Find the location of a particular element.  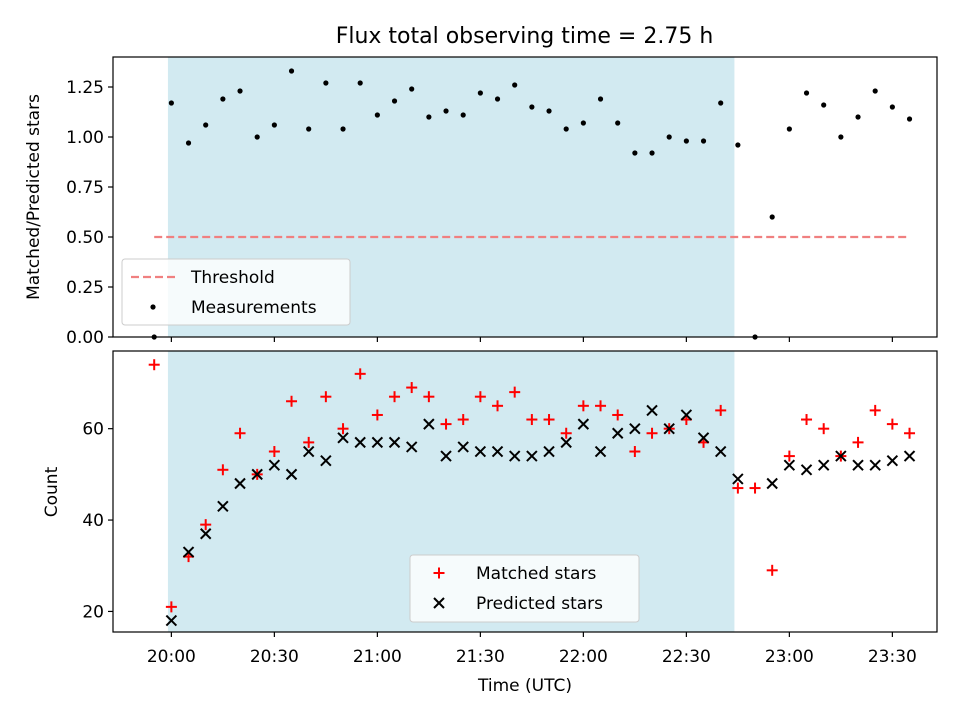

bottom-legend: Matched stars Predicted stars is located at coordinates (524, 588).